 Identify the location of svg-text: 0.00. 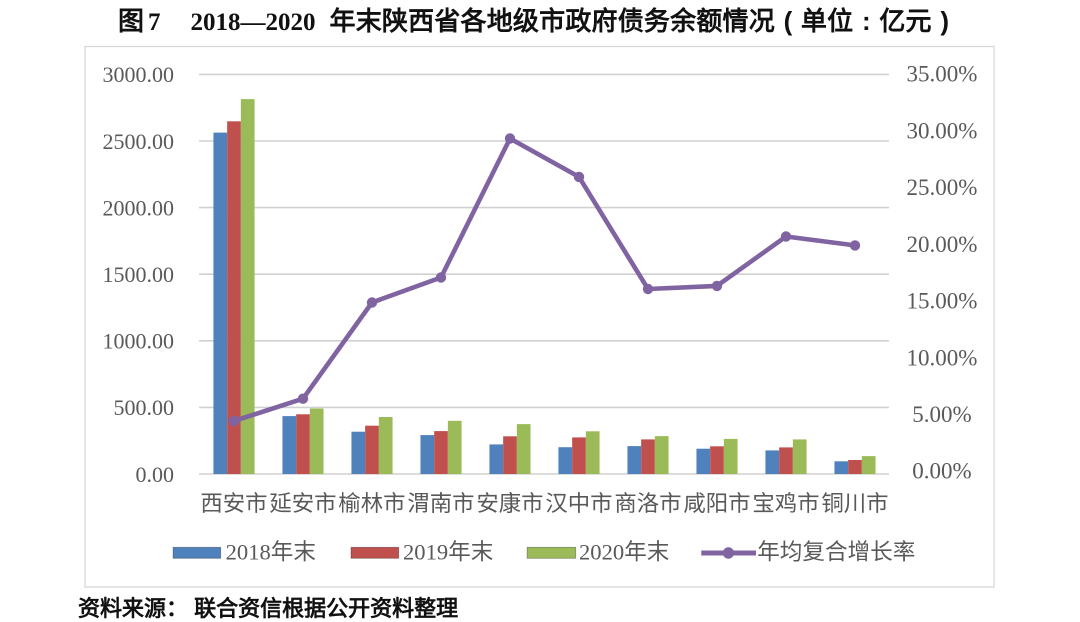
(155, 474).